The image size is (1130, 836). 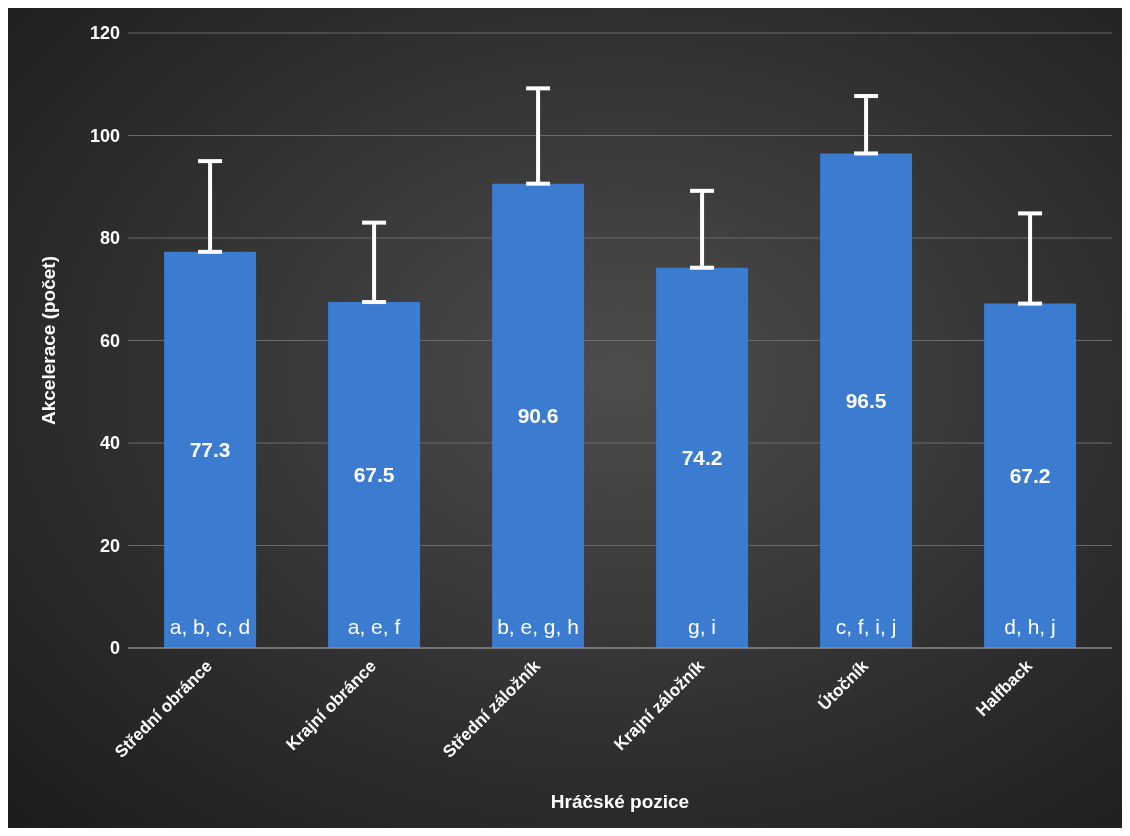 What do you see at coordinates (866, 401) in the screenshot?
I see `data-label: 96.5` at bounding box center [866, 401].